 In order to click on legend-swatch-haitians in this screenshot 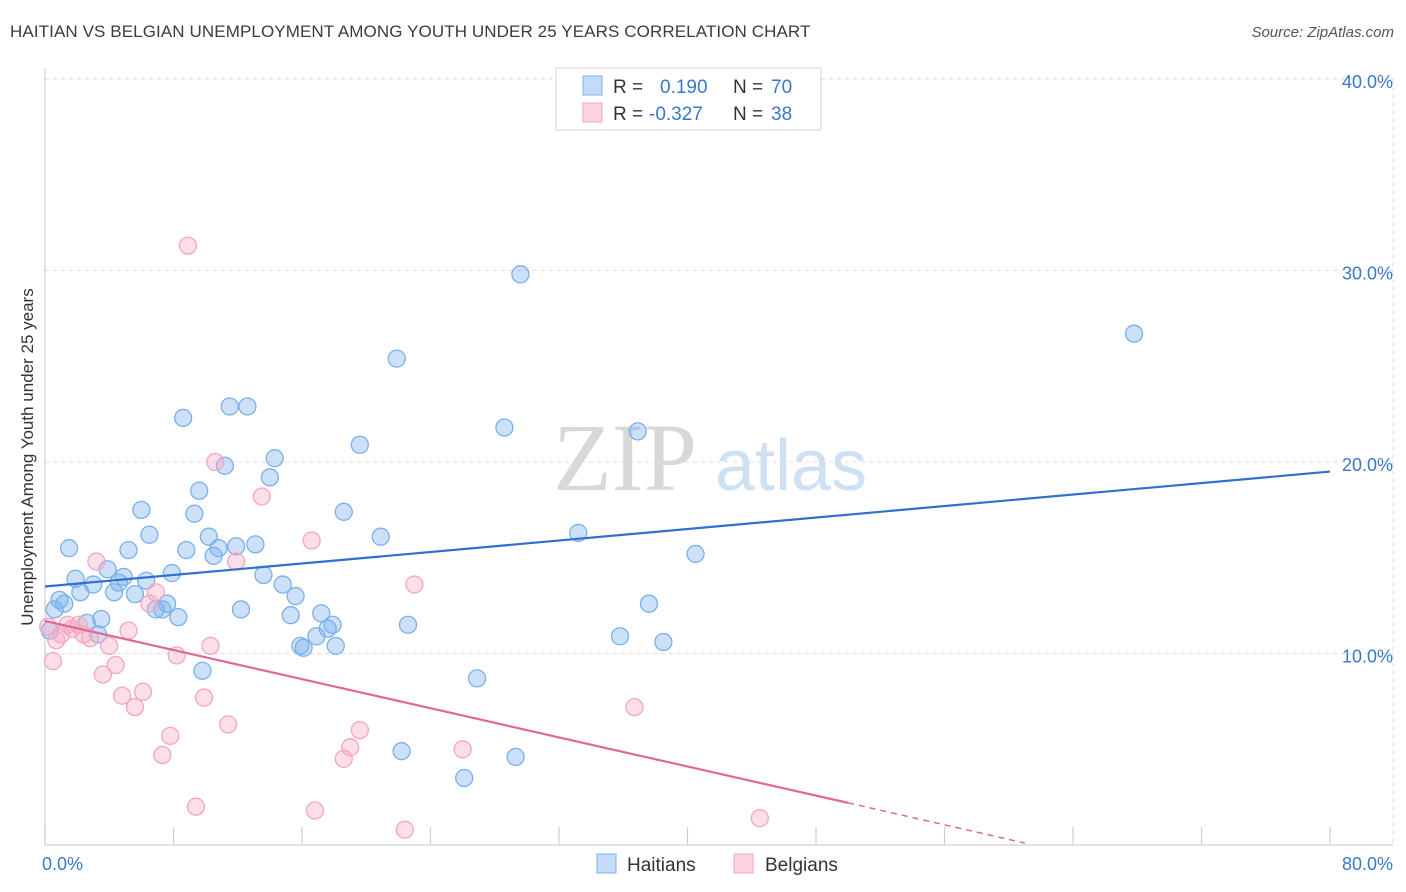, I will do `click(592, 85)`.